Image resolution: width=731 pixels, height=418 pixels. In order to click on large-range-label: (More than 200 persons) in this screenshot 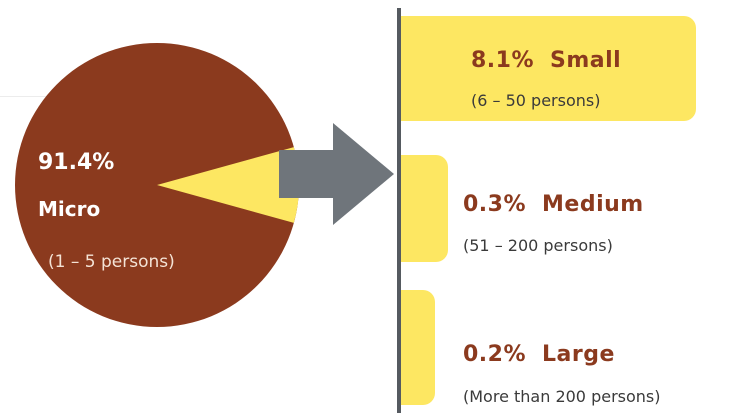, I will do `click(562, 396)`.